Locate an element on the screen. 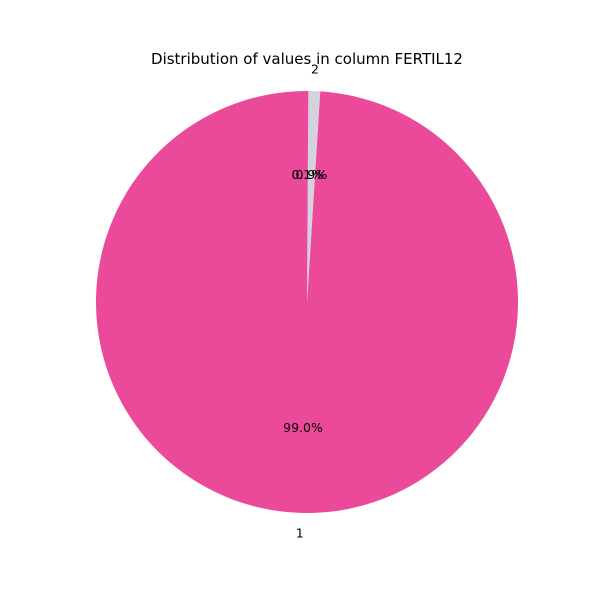 The width and height of the screenshot is (600, 604). percent-label-2: 0.9% is located at coordinates (311, 174).